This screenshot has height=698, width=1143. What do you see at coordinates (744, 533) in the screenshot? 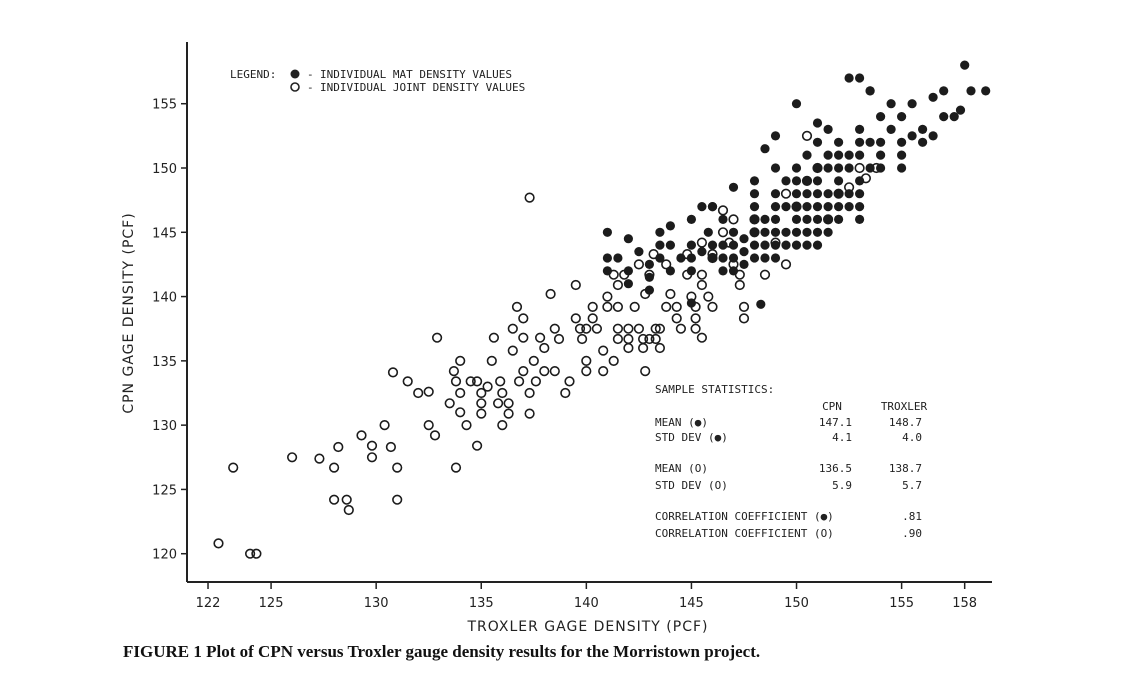
I see `stats-corr-joint-label: CORRELATION COEFFICIENT (O)` at bounding box center [744, 533].